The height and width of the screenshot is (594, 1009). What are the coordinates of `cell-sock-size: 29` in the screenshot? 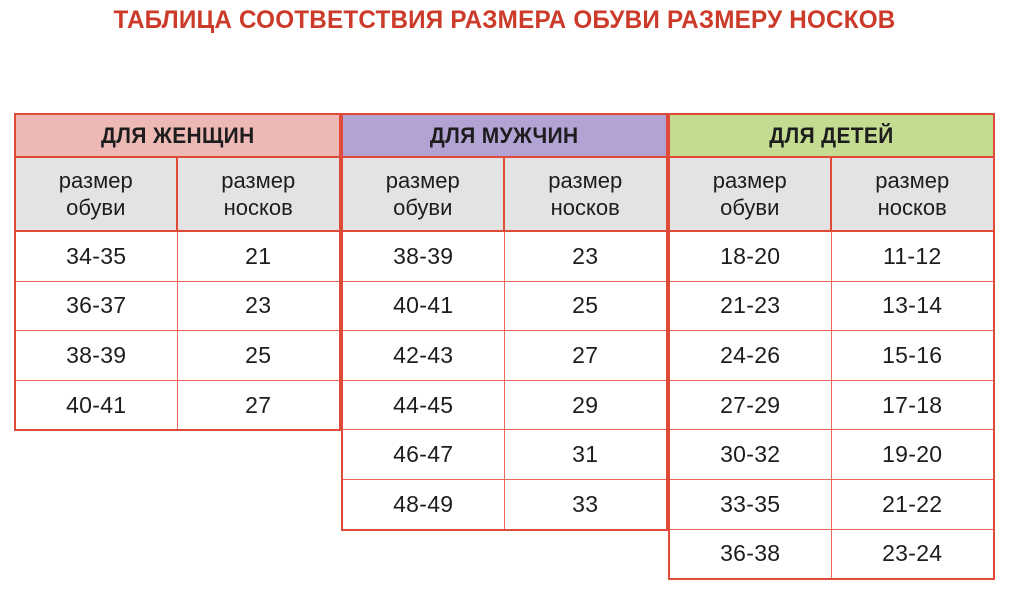 It's located at (585, 405).